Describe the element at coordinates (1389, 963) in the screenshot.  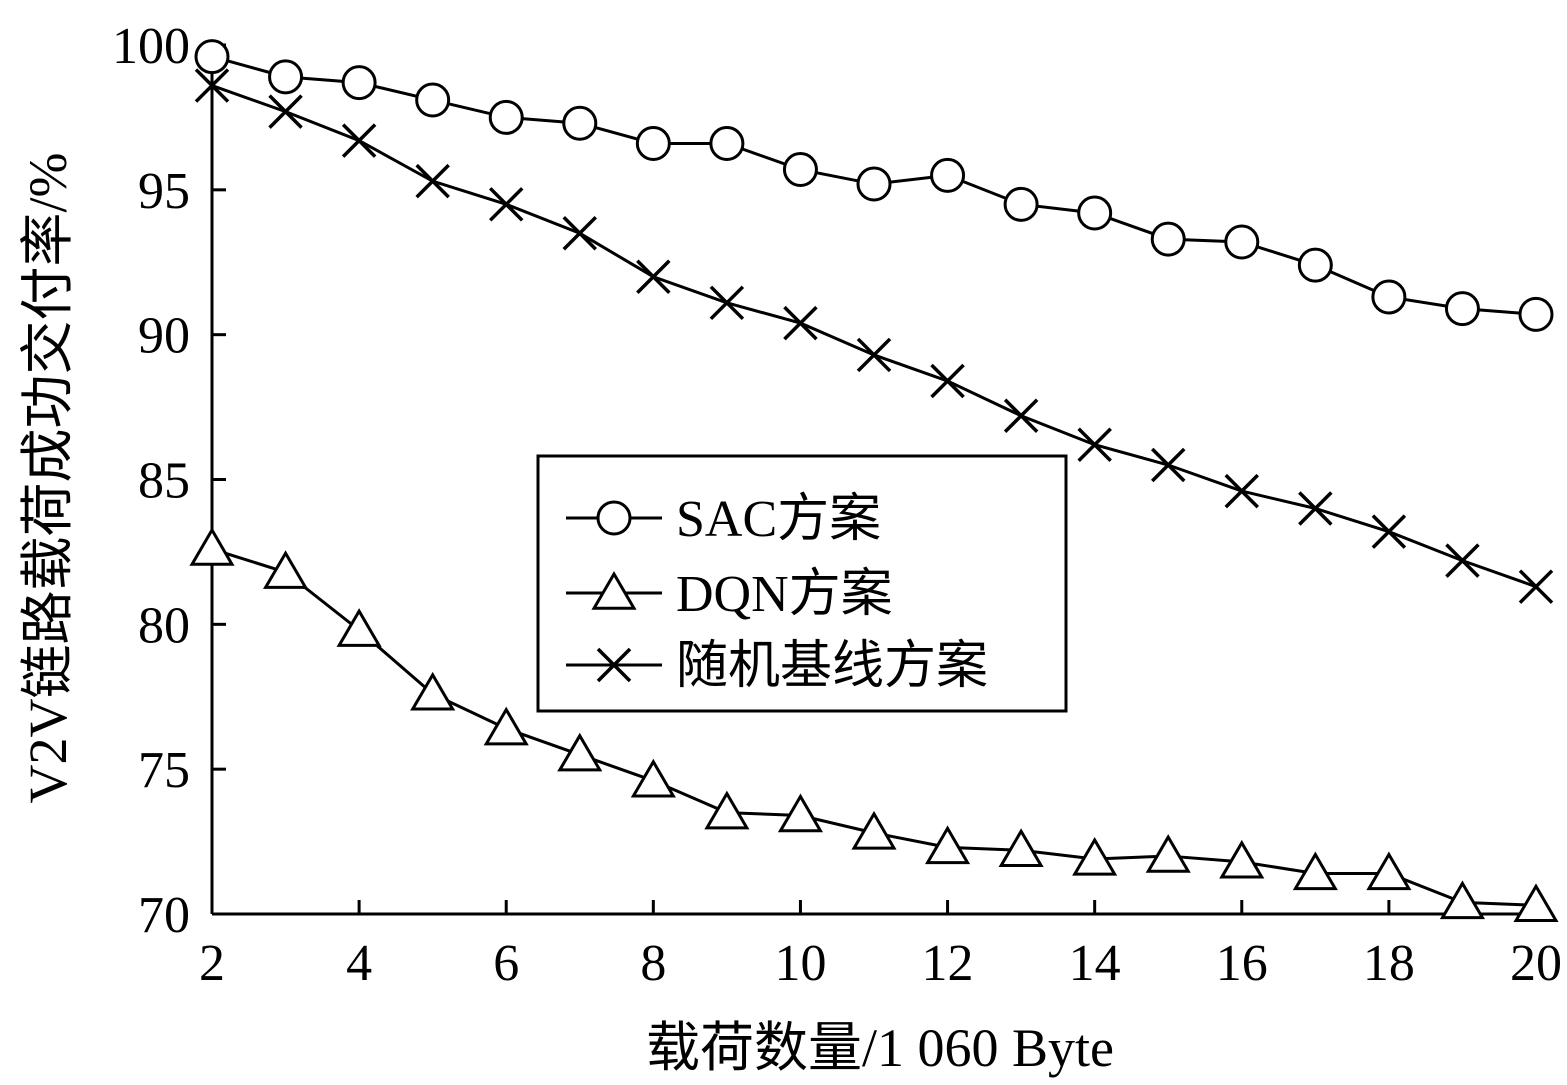
I see `x-tick-label: 18` at that location.